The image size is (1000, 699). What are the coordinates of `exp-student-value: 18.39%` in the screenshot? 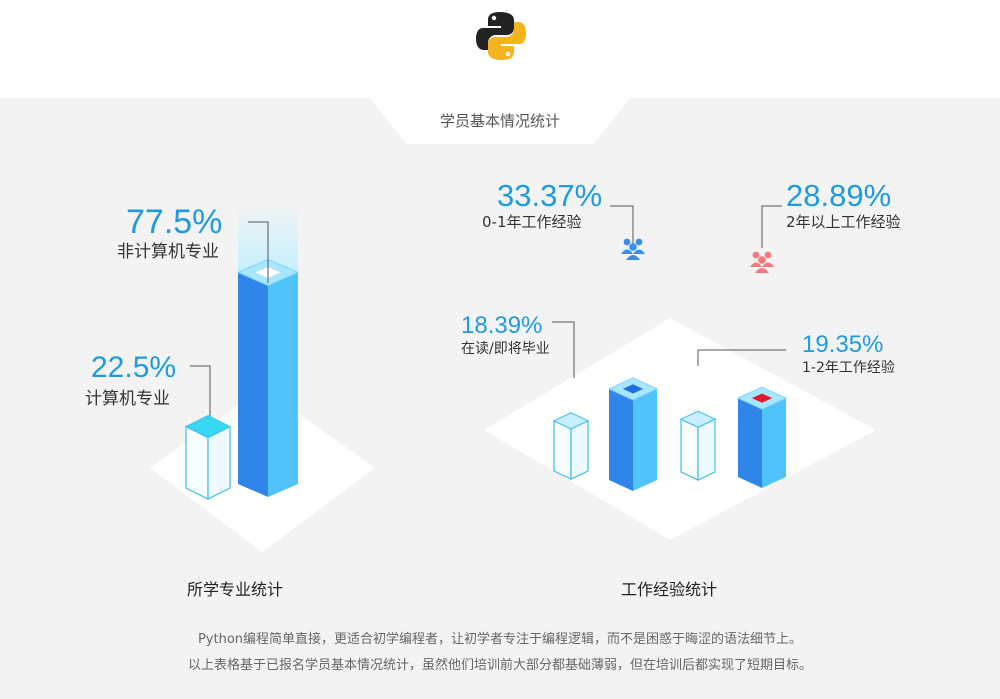 It's located at (502, 325).